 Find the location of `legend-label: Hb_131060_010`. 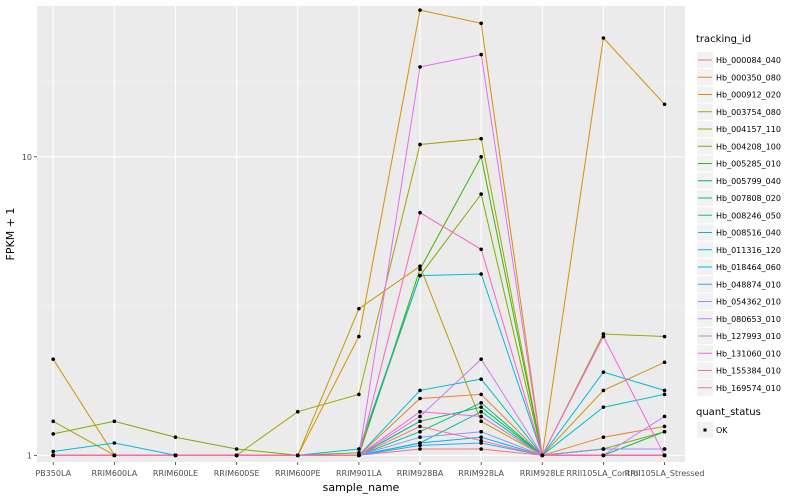

legend-label: Hb_131060_010 is located at coordinates (748, 353).